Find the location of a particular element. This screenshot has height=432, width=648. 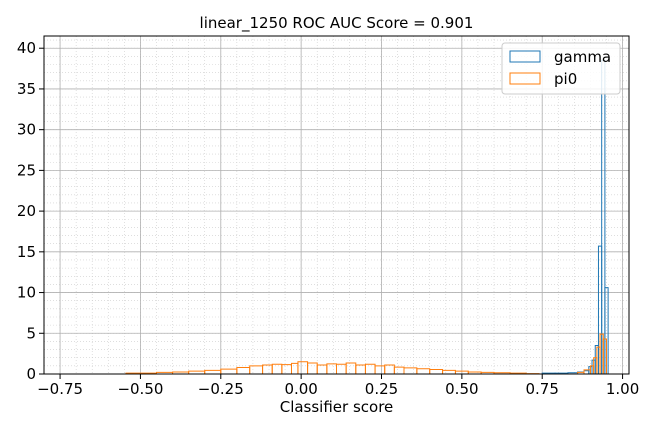

x-tick-label: 0.50 is located at coordinates (461, 389).